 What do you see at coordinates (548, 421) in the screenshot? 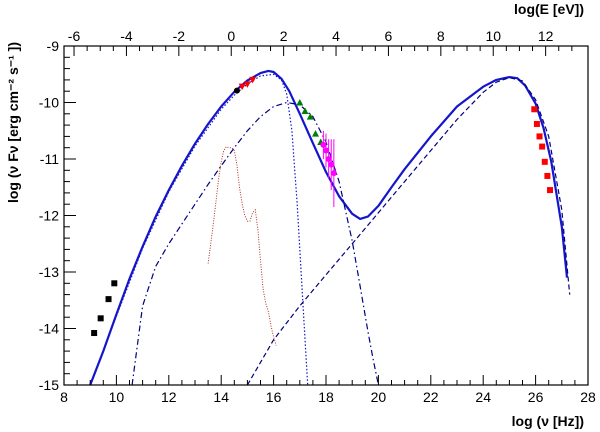
I see `x-axis-title: log (ν [Hz])` at bounding box center [548, 421].